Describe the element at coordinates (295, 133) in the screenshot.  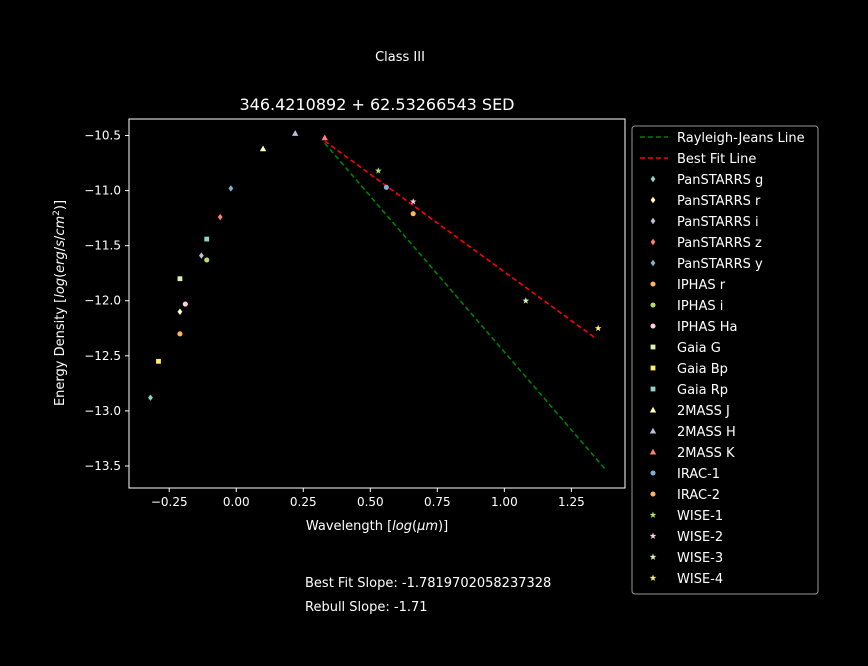
I see `2mass-h-point` at that location.